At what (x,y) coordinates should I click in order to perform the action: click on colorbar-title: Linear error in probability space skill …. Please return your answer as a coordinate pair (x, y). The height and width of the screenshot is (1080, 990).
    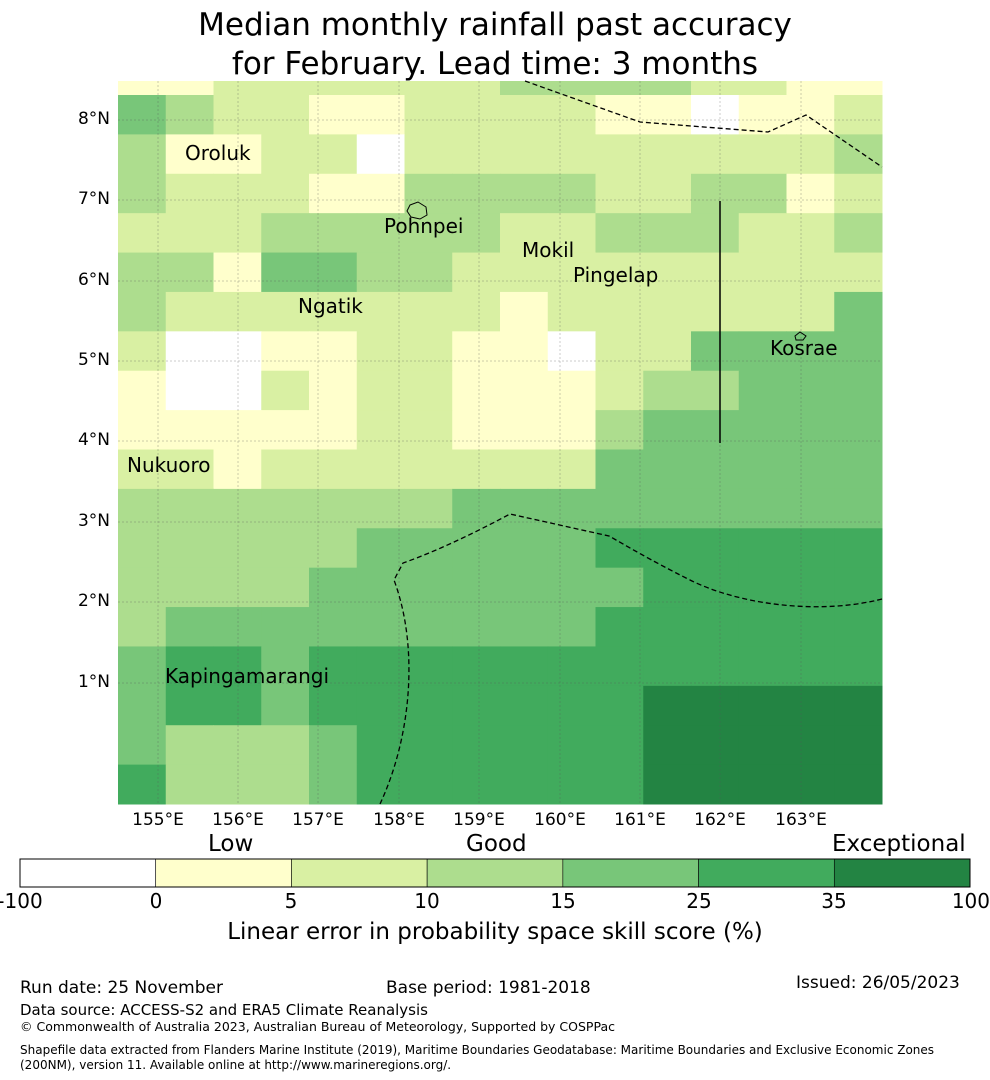
    Looking at the image, I should click on (495, 932).